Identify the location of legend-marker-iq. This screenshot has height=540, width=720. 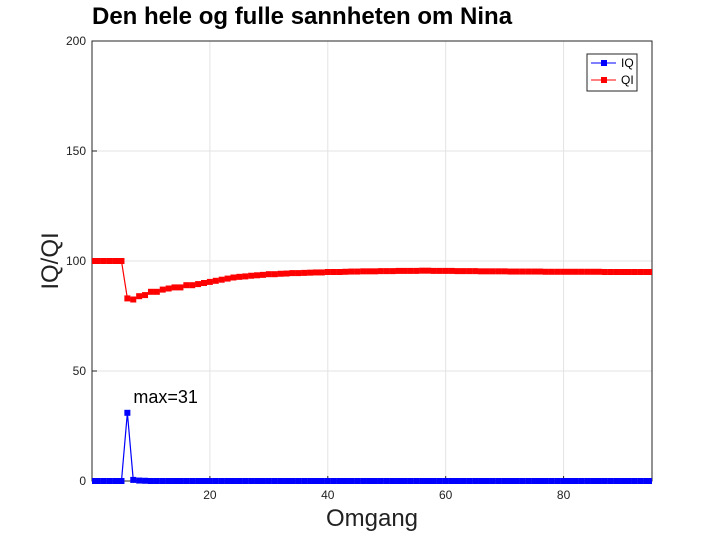
(604, 63).